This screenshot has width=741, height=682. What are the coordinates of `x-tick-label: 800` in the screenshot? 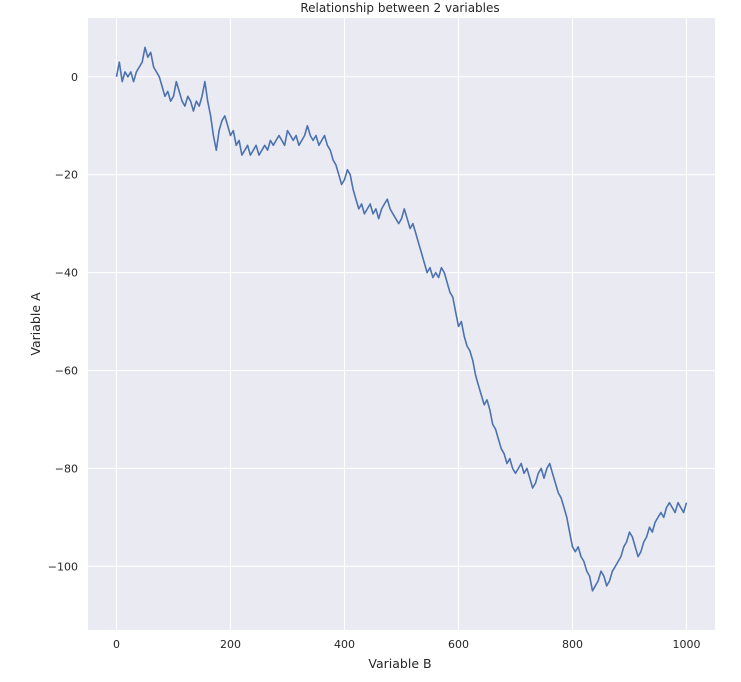 It's located at (572, 644).